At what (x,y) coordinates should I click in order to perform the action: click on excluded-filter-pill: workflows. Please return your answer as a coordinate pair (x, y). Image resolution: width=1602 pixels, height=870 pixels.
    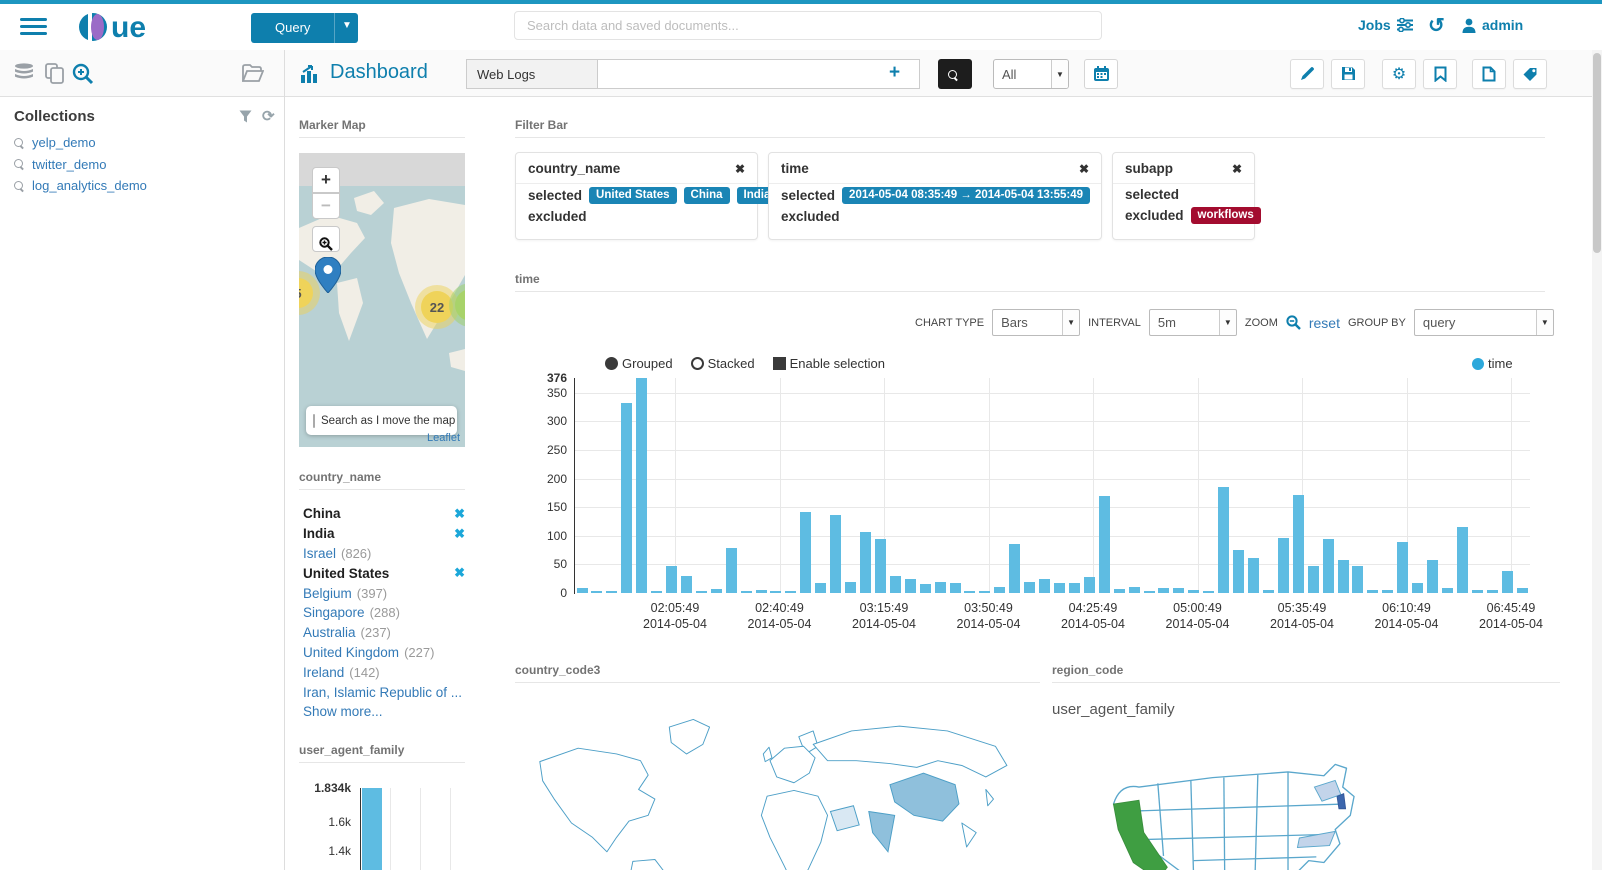
    Looking at the image, I should click on (1225, 215).